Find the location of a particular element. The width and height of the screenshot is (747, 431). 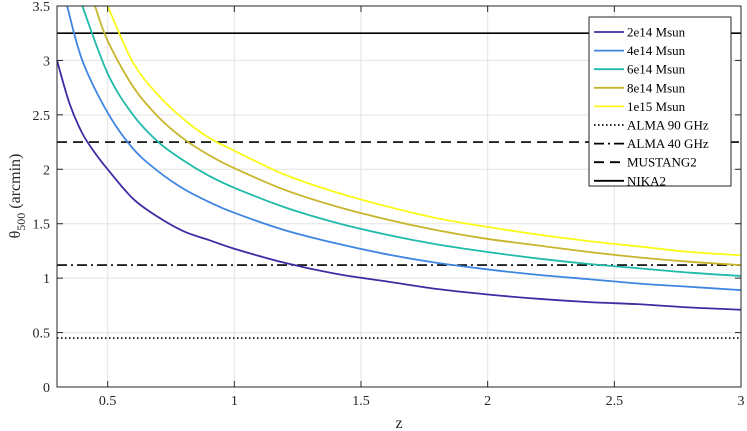

y-axis-label-main: θ is located at coordinates (15, 235).